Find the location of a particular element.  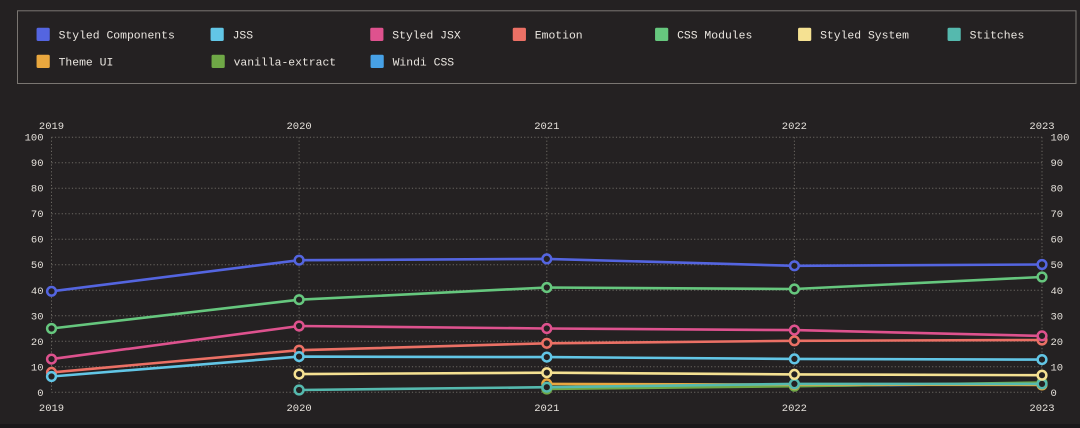

svg-text: Styled System is located at coordinates (864, 36).